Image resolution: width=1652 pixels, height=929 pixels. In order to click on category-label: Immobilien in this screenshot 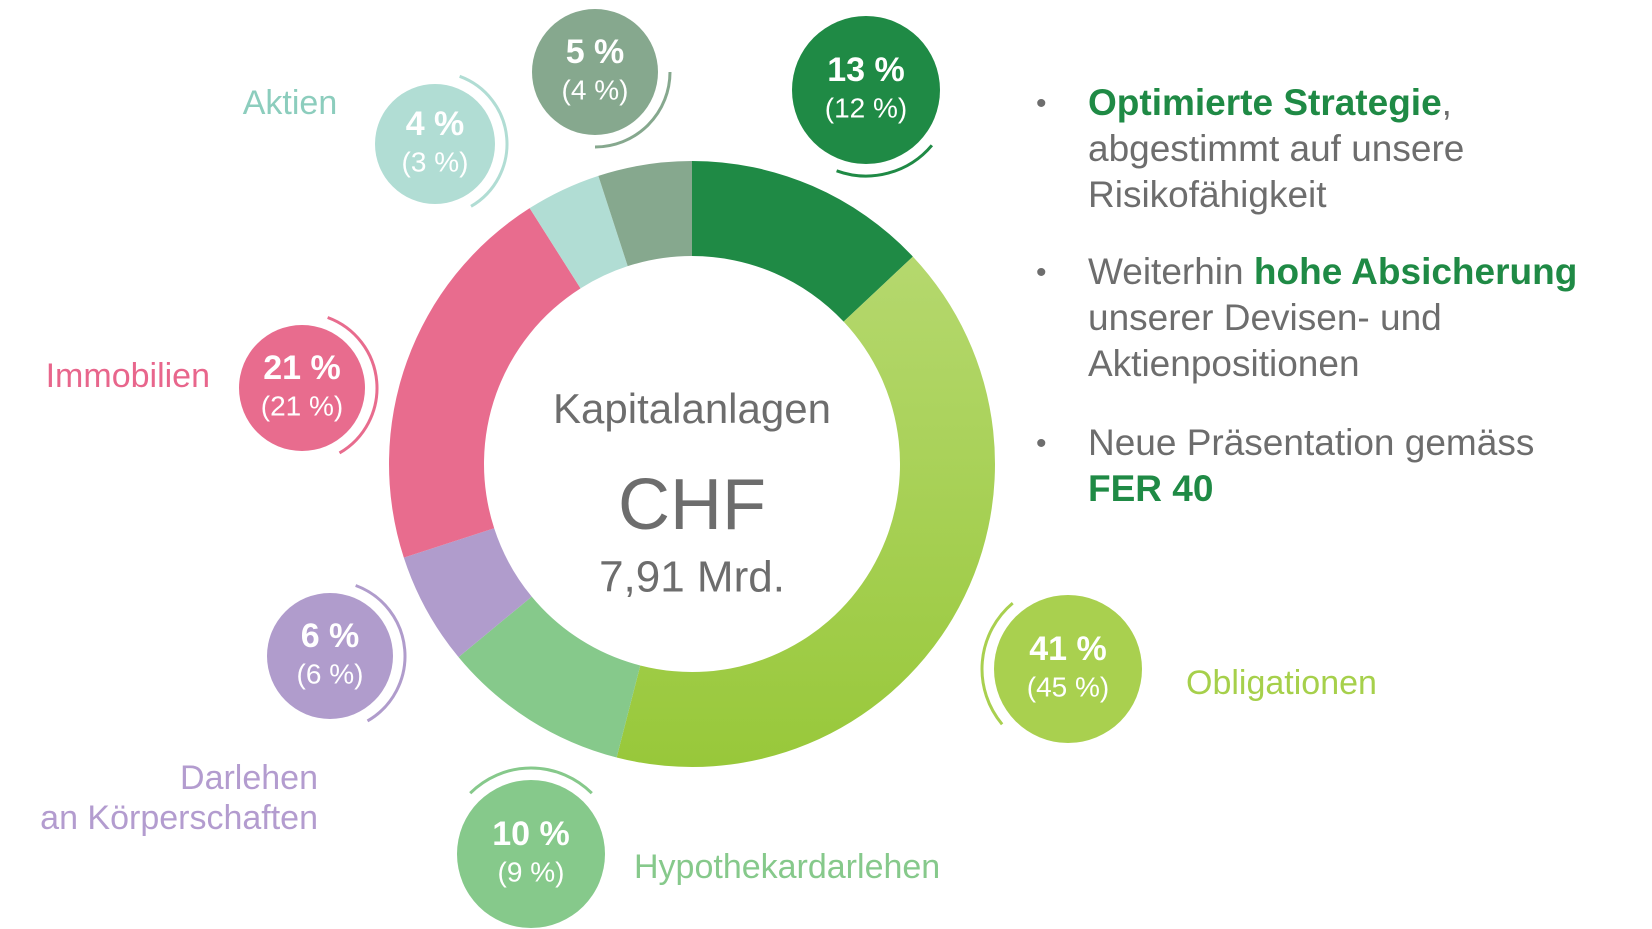, I will do `click(128, 376)`.